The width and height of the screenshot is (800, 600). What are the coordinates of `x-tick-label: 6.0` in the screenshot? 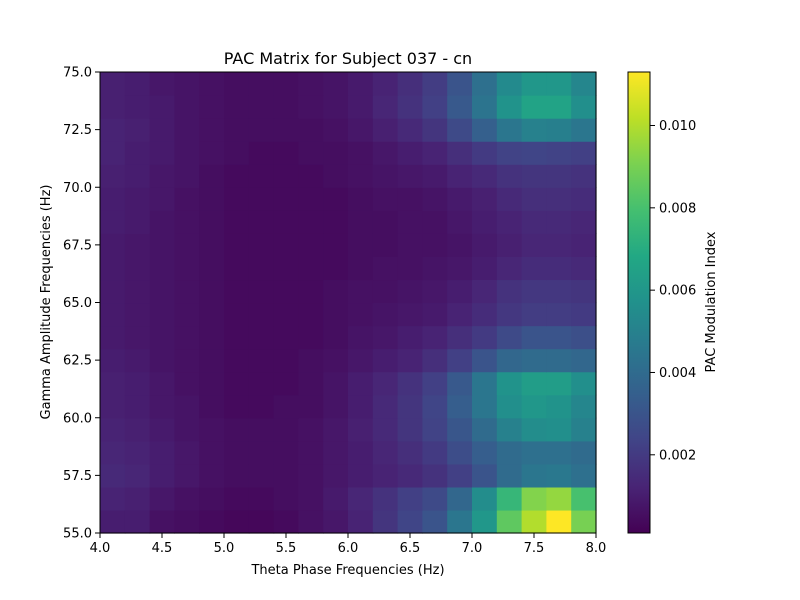 It's located at (348, 548).